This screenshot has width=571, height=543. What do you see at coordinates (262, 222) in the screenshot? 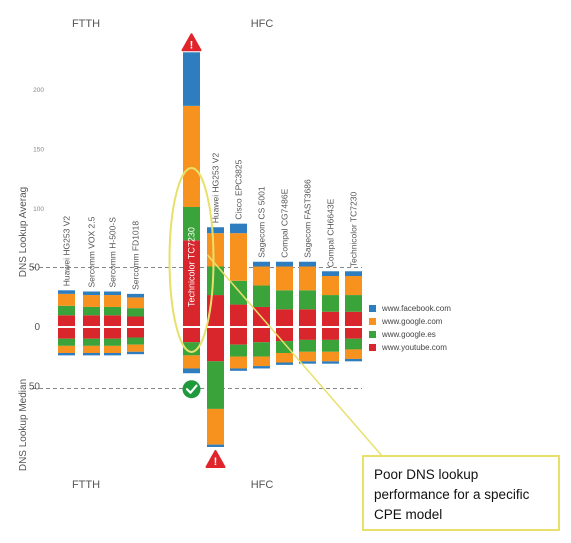
I see `category-label: Sagecom CS 5001` at bounding box center [262, 222].